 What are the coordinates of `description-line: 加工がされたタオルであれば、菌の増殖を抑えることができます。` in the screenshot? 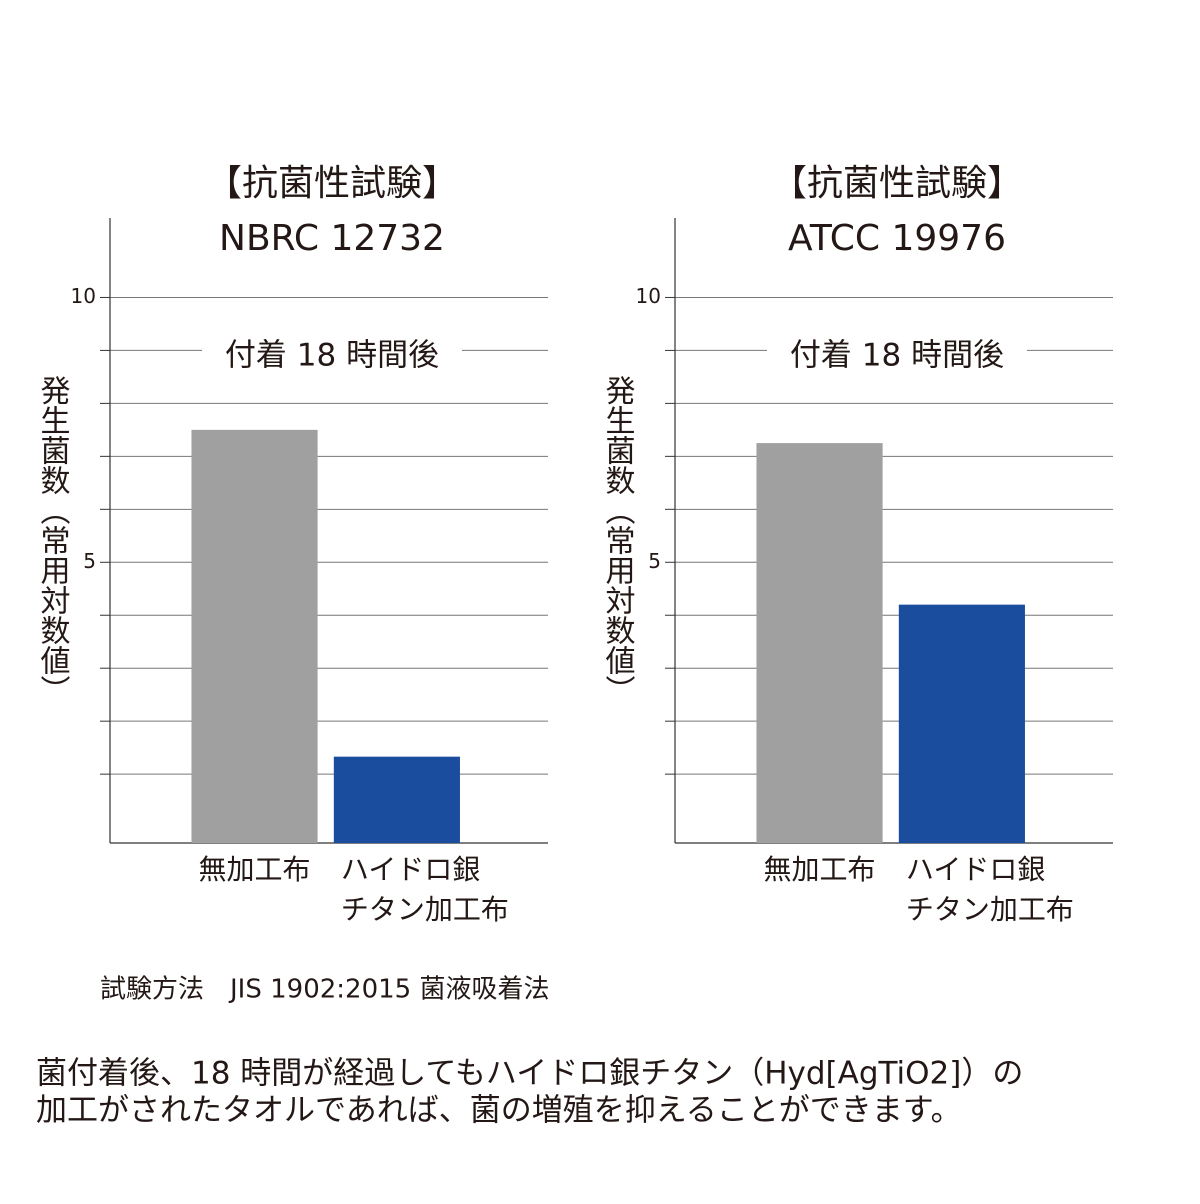 It's located at (499, 1111).